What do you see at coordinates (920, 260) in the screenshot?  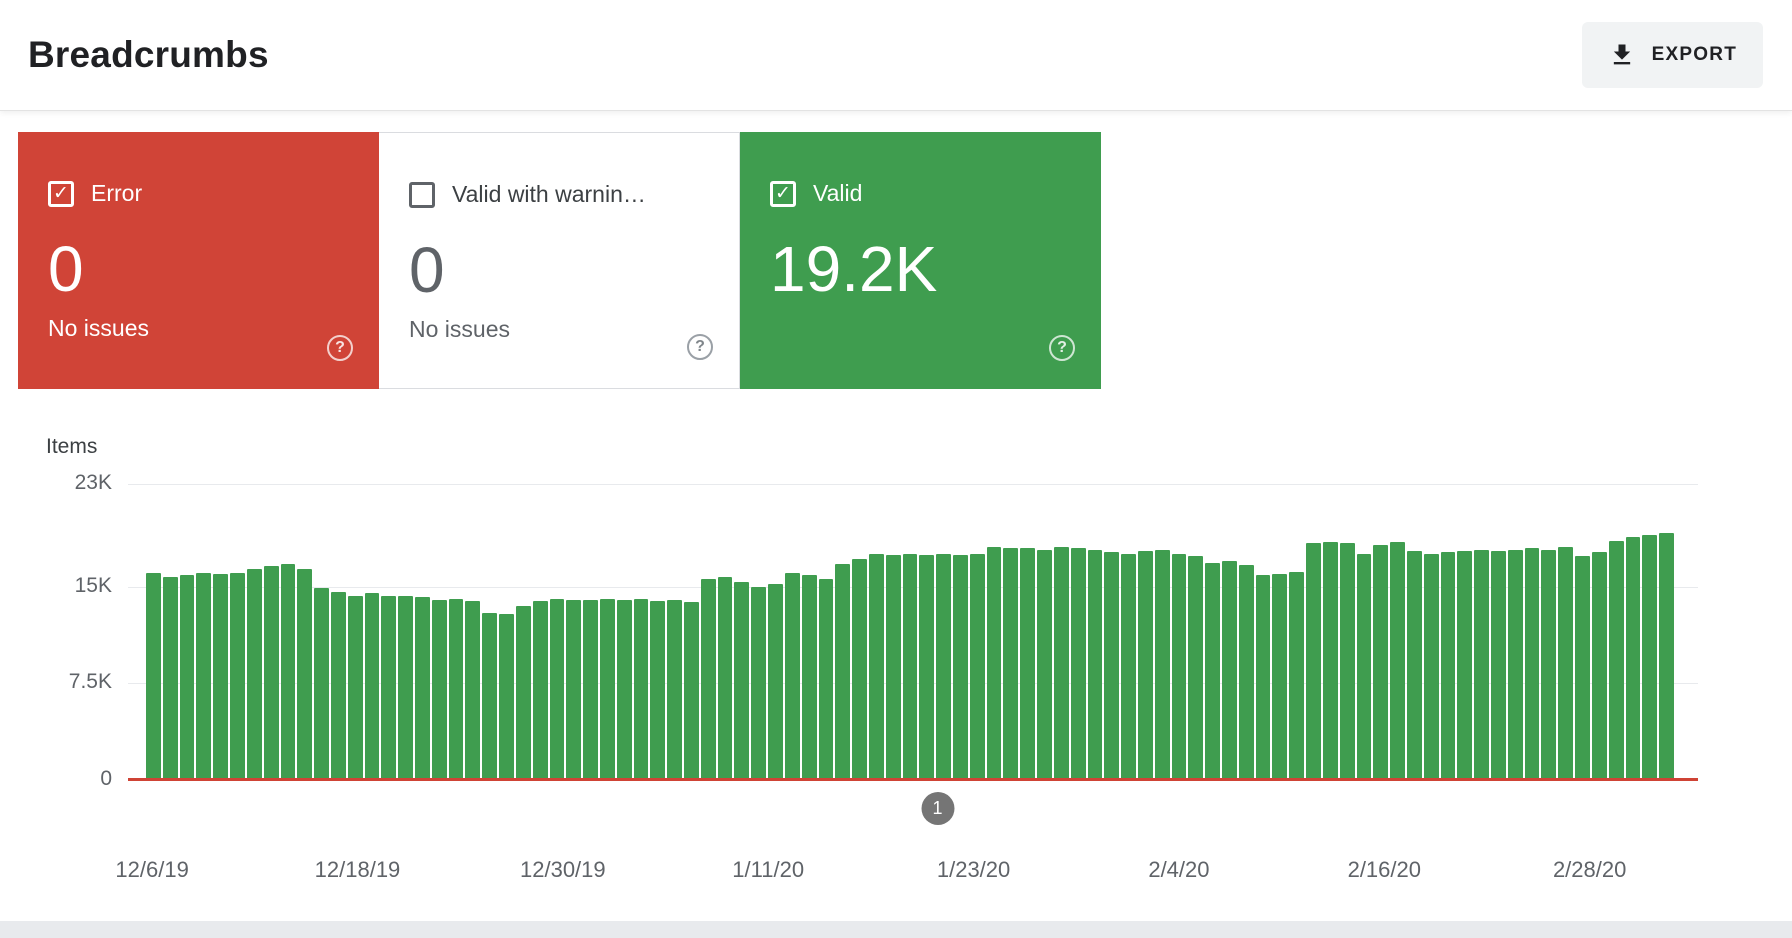 I see `valid-card: ✓ Valid 19.2K ?` at bounding box center [920, 260].